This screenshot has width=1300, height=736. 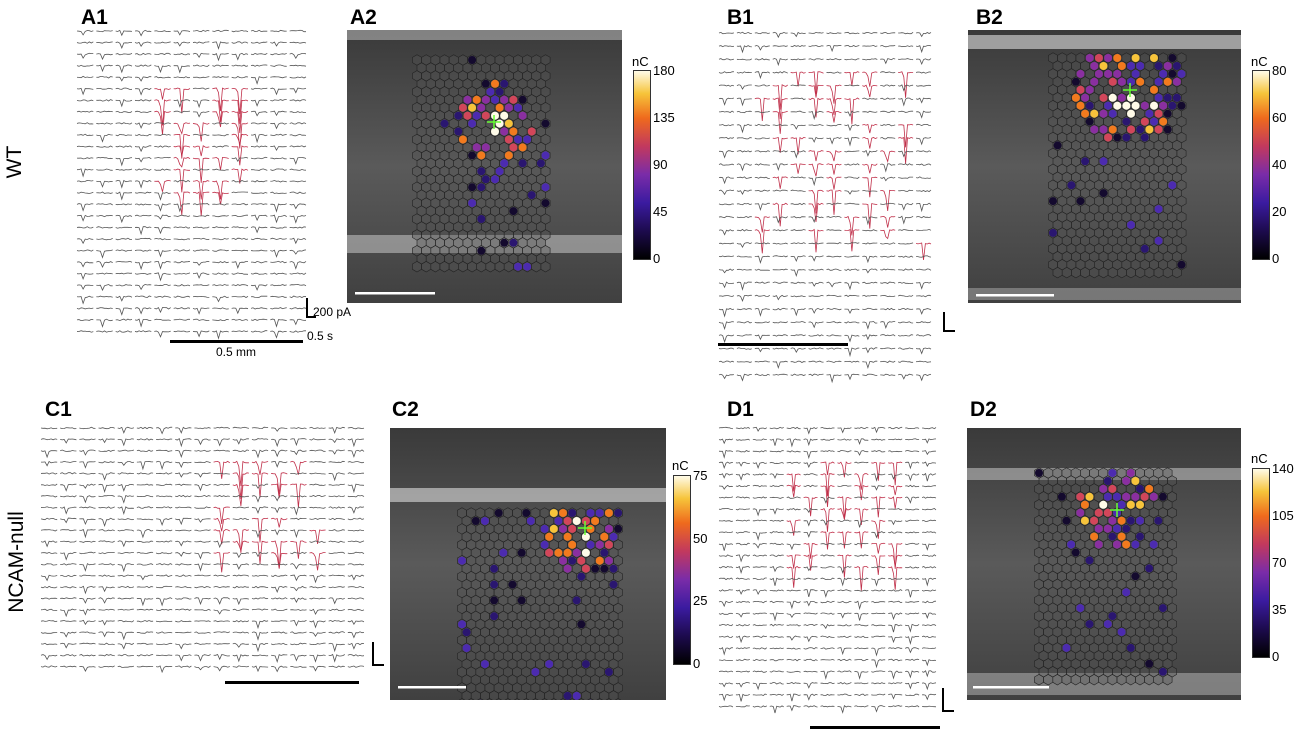 What do you see at coordinates (682, 570) in the screenshot?
I see `colorbar-c2` at bounding box center [682, 570].